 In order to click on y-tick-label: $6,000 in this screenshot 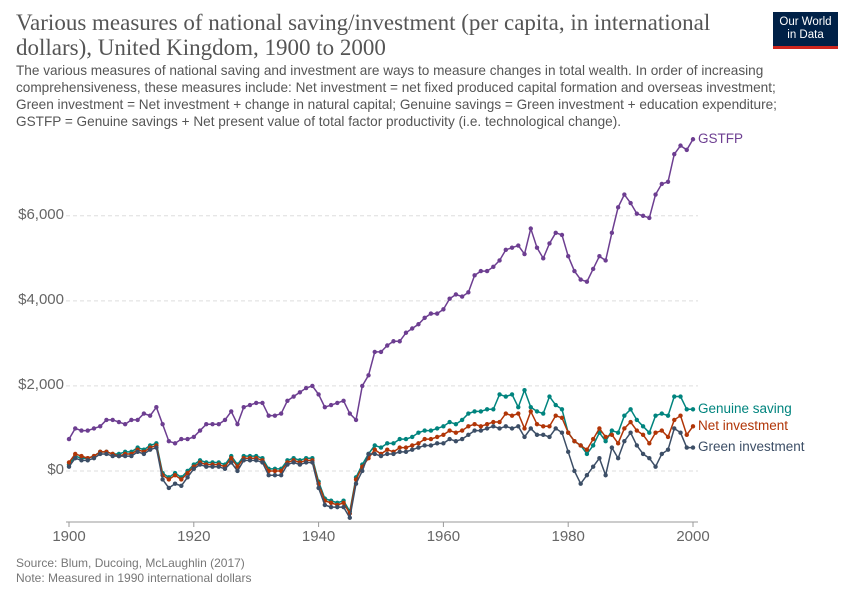, I will do `click(41, 214)`.